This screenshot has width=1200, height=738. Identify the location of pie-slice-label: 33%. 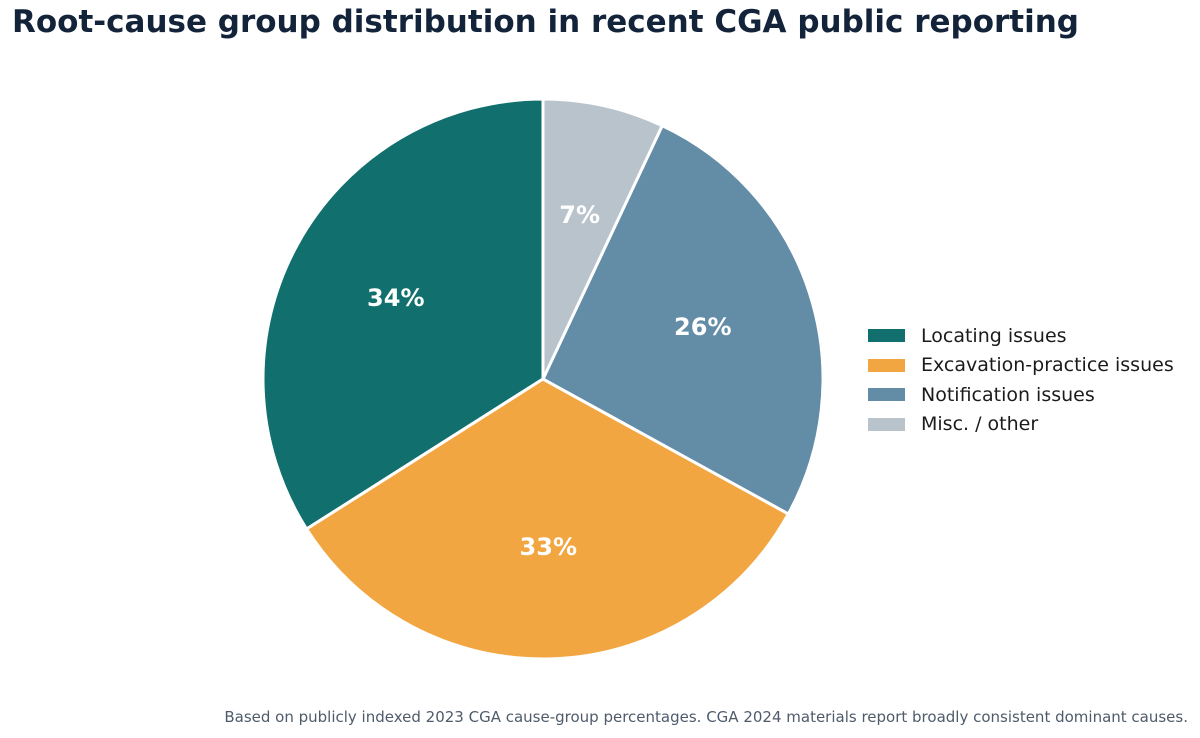
(548, 547).